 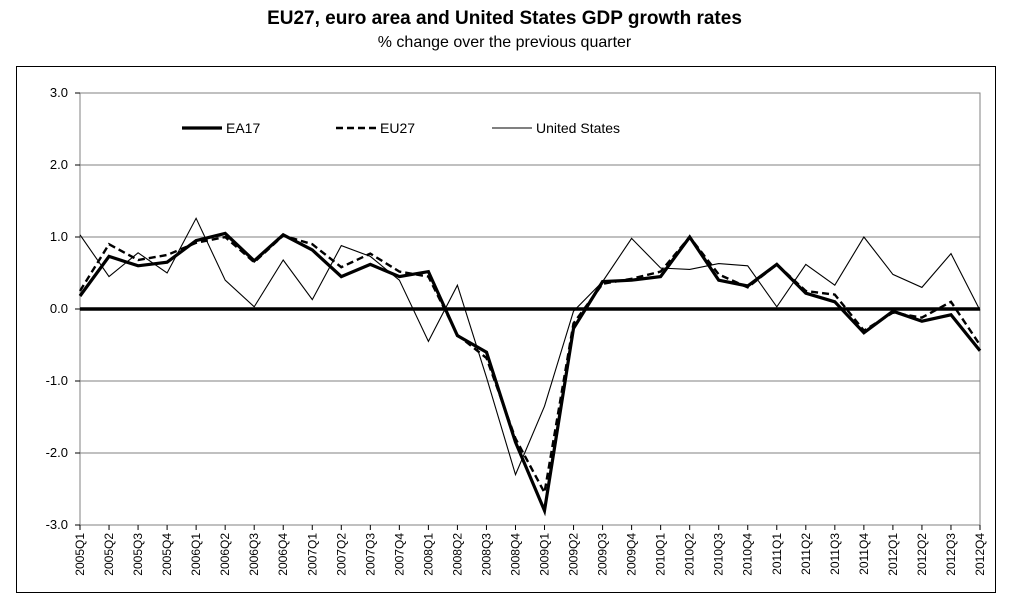 I want to click on x-tick-label: 2005Q2, so click(x=109, y=554).